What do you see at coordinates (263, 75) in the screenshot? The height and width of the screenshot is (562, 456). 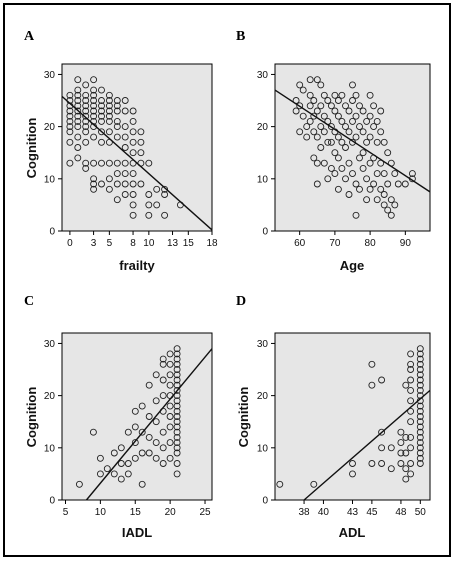 I see `y-tick-label-b: 30` at bounding box center [263, 75].